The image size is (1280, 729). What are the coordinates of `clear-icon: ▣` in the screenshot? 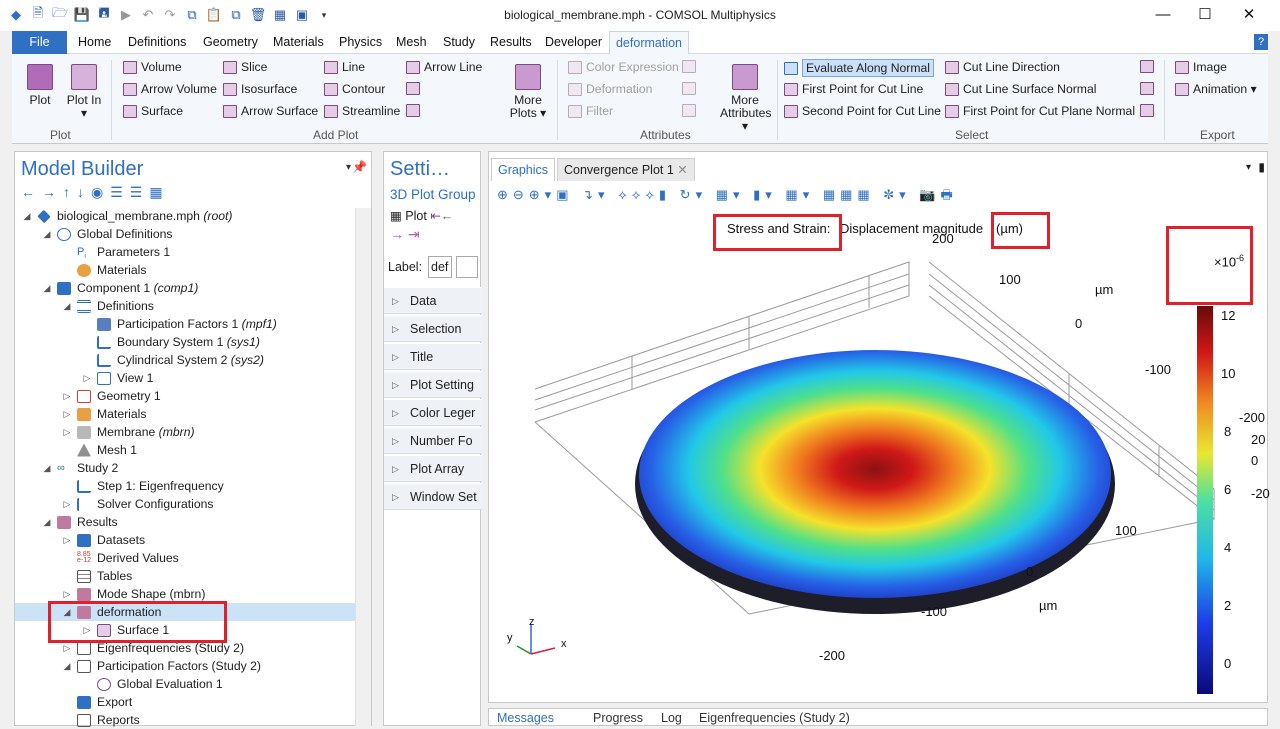 It's located at (302, 14).